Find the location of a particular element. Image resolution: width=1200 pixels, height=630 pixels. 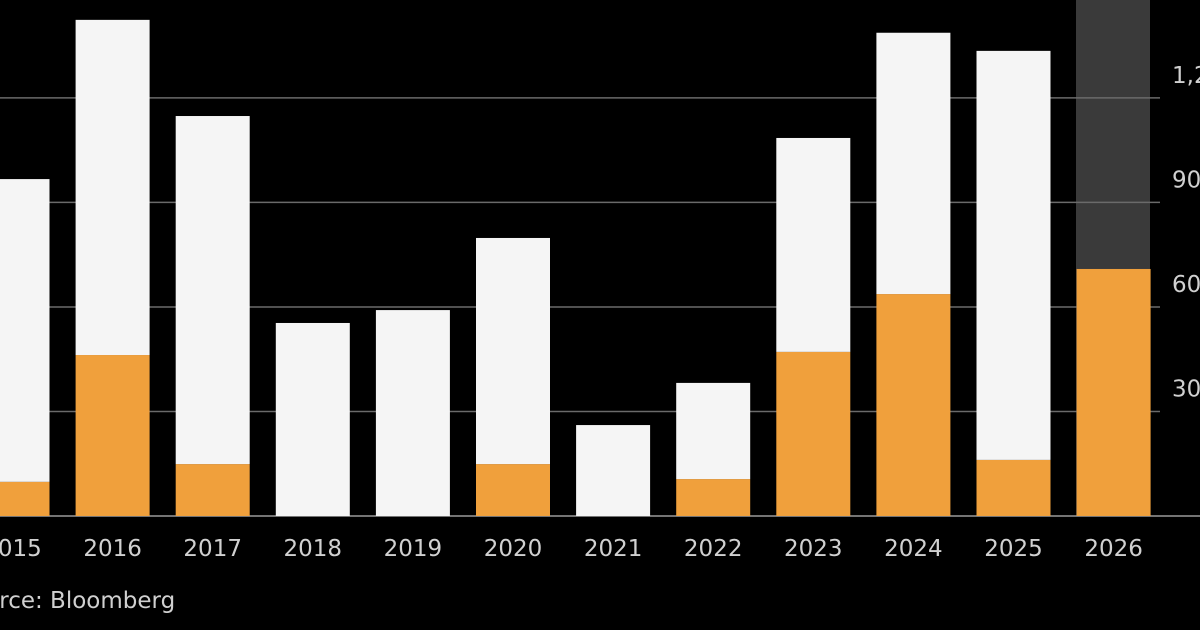

x-tick-label: 2022 is located at coordinates (713, 549).